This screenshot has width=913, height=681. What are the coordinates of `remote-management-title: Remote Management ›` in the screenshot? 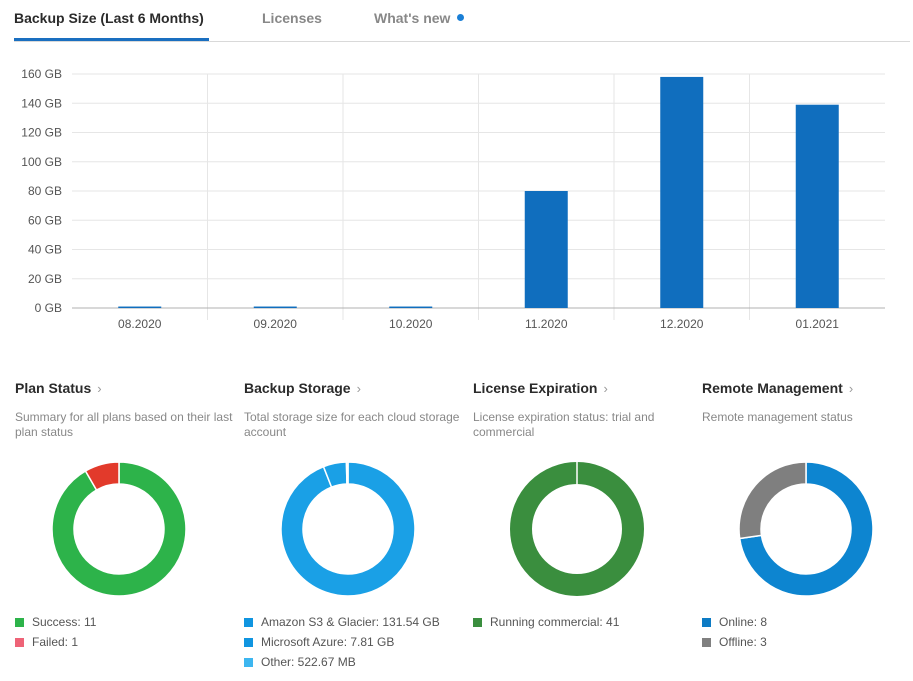 It's located at (807, 388).